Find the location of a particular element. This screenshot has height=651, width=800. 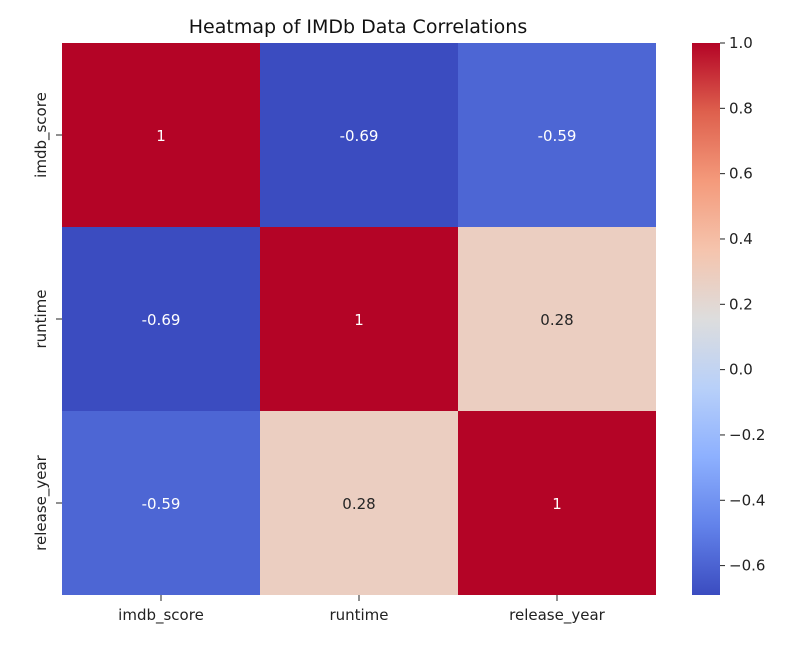

x-tick-label-imdb-score: imdb_score is located at coordinates (161, 615).